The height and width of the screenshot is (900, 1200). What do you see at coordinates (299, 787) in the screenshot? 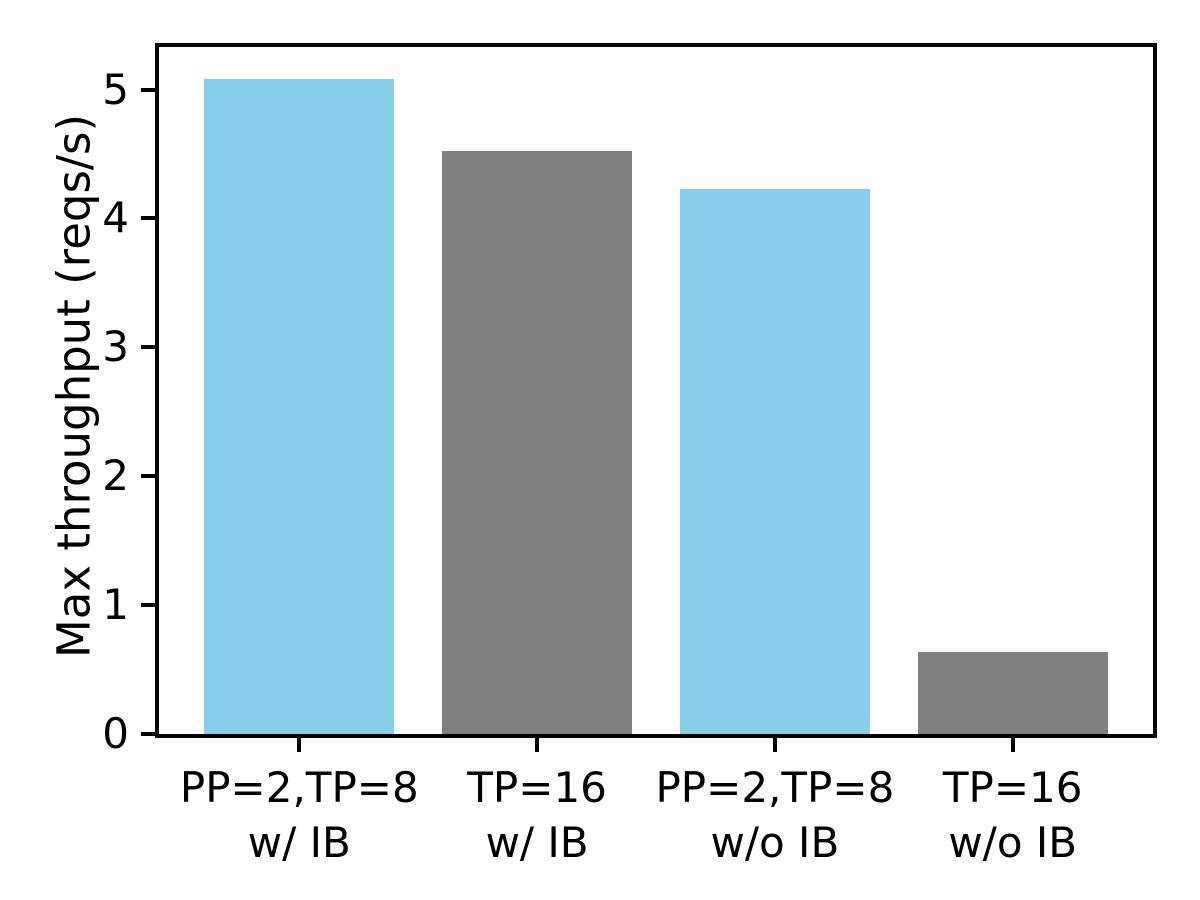
I see `x-tick-label-line1-0: PP=2,TP=8` at bounding box center [299, 787].